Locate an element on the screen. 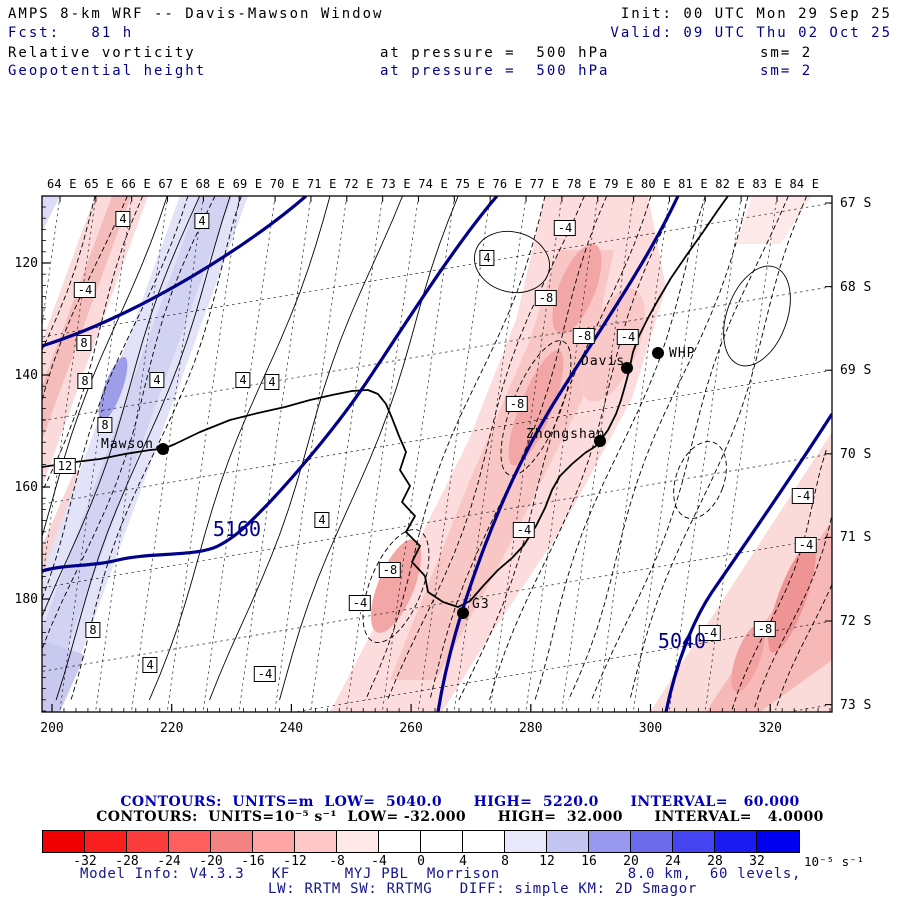 This screenshot has height=900, width=900. colorbar-tick: -8 is located at coordinates (337, 861).